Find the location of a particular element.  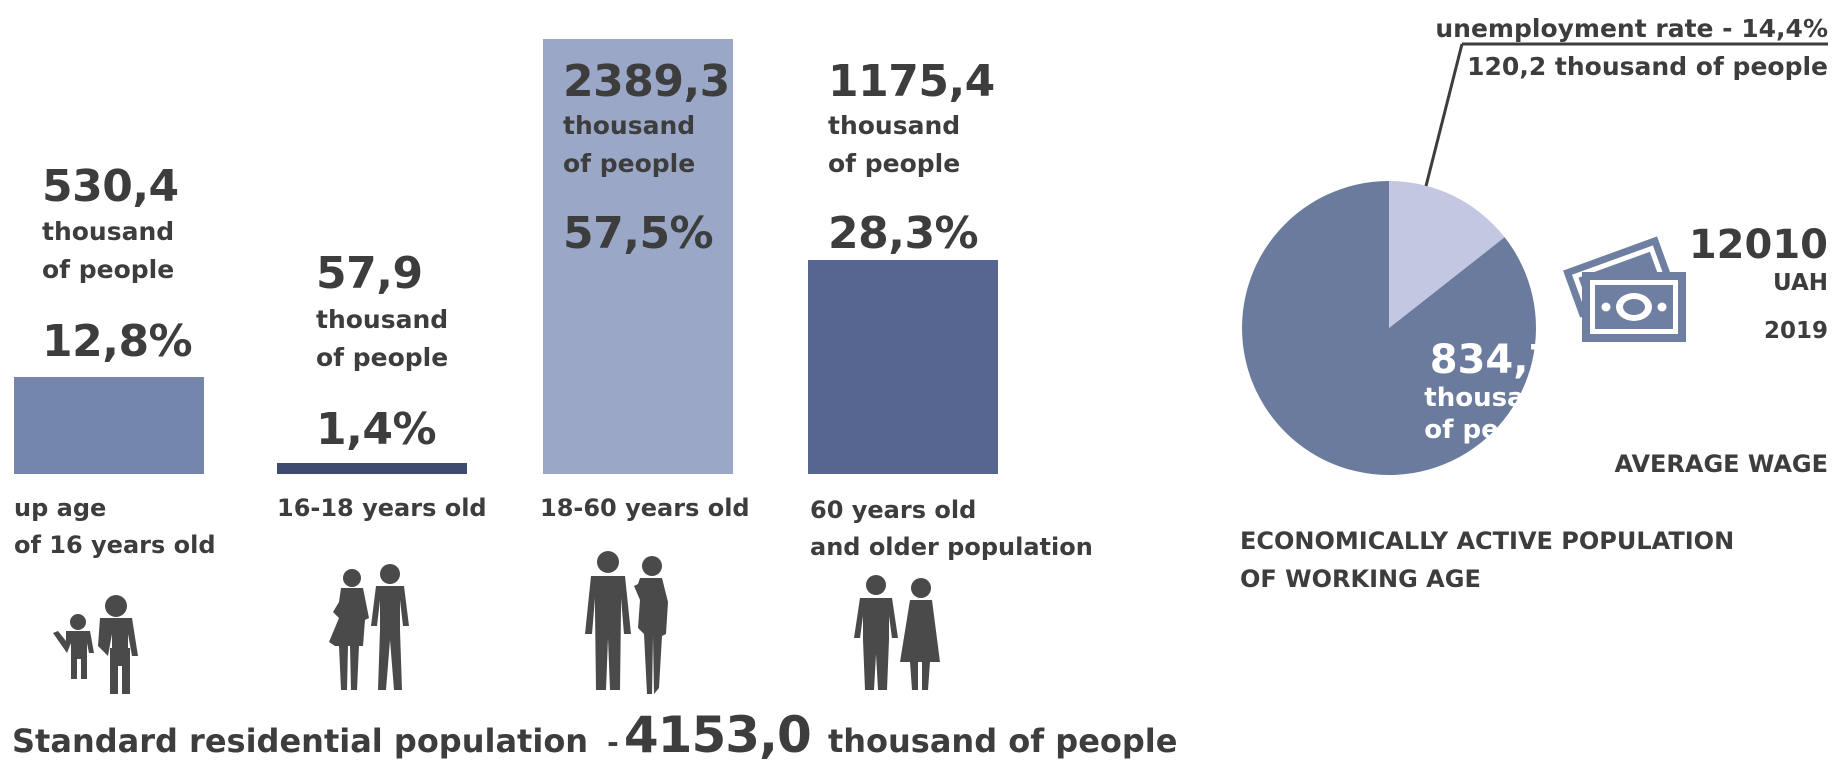

percent-label-18-60: 57,5% is located at coordinates (638, 233).